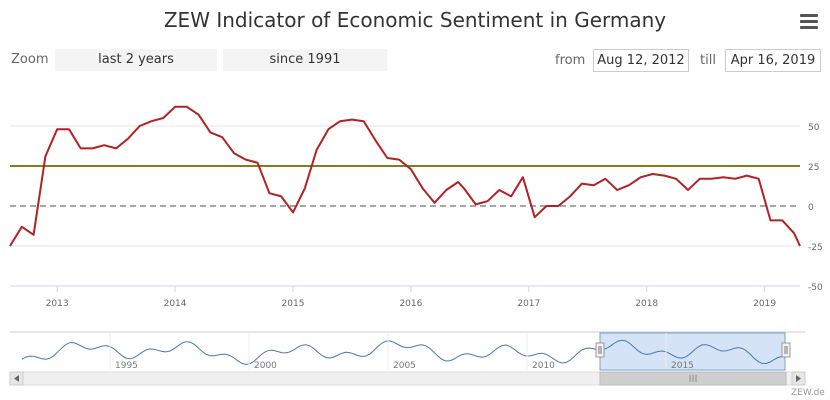 The image size is (830, 400). What do you see at coordinates (815, 208) in the screenshot?
I see `y-axis: 50 25 0 -25 -50` at bounding box center [815, 208].